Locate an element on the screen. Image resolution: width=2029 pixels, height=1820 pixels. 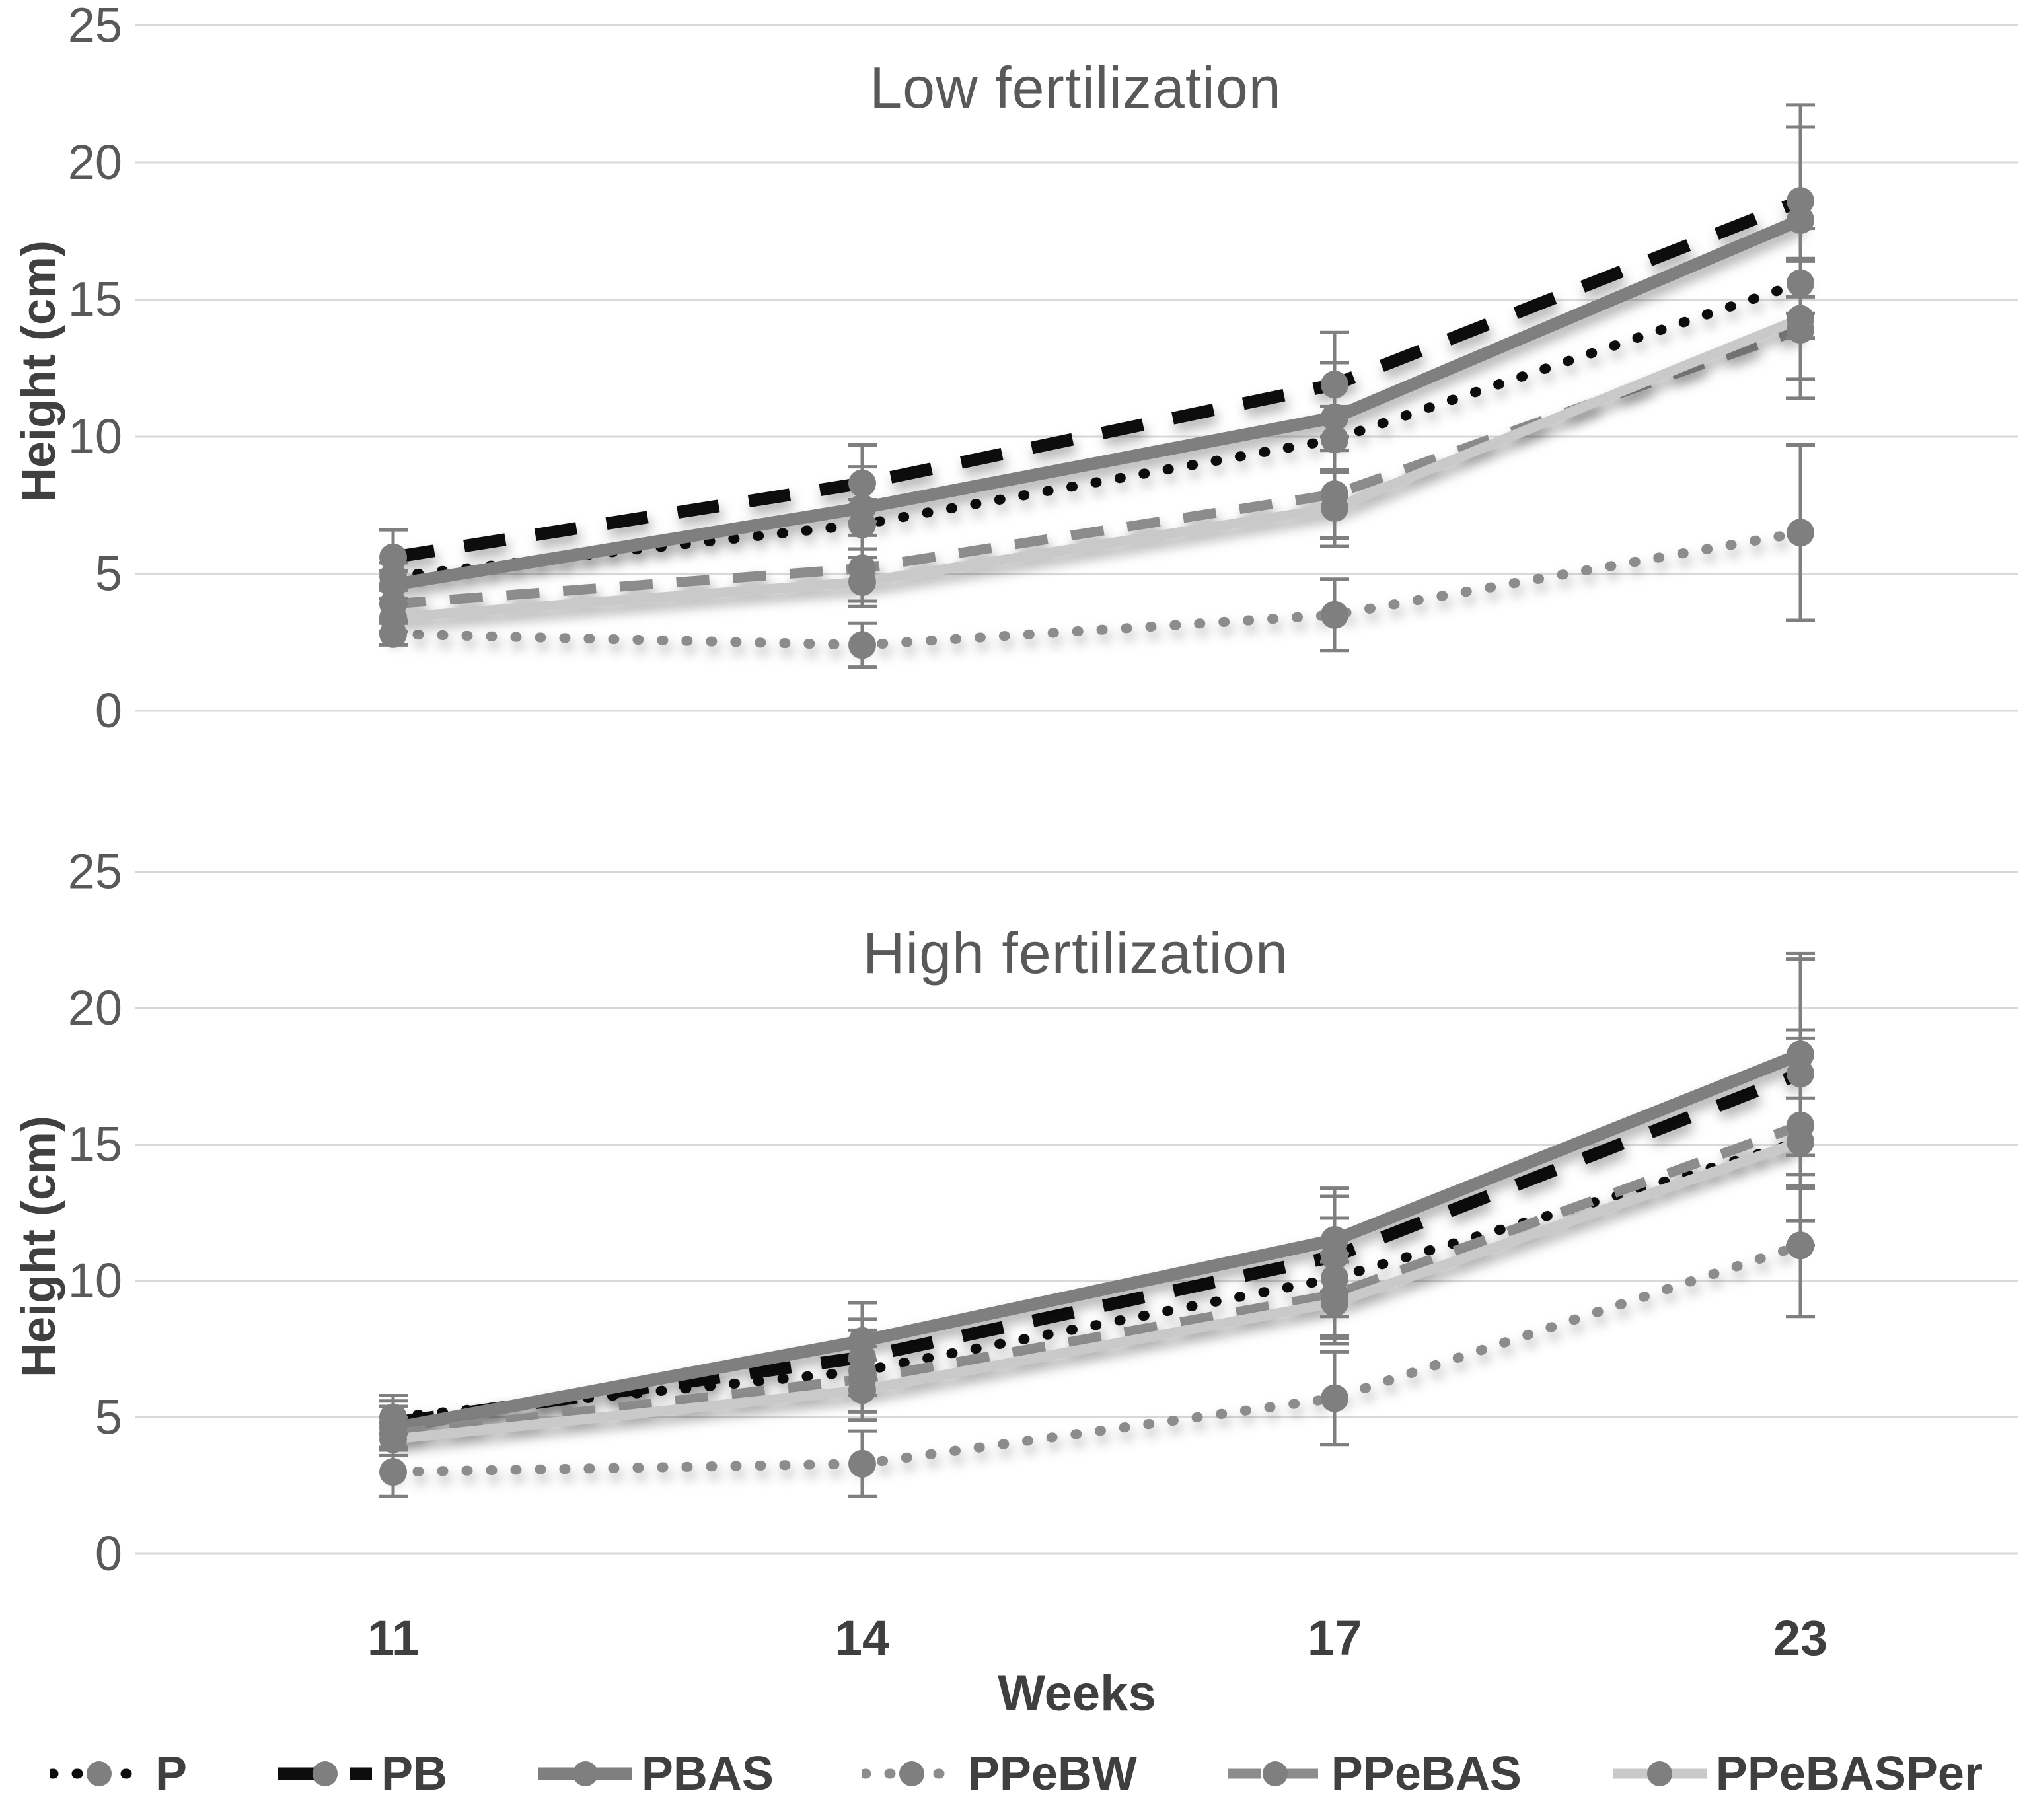
legend-line-sample-PPeBAS is located at coordinates (1275, 1773).